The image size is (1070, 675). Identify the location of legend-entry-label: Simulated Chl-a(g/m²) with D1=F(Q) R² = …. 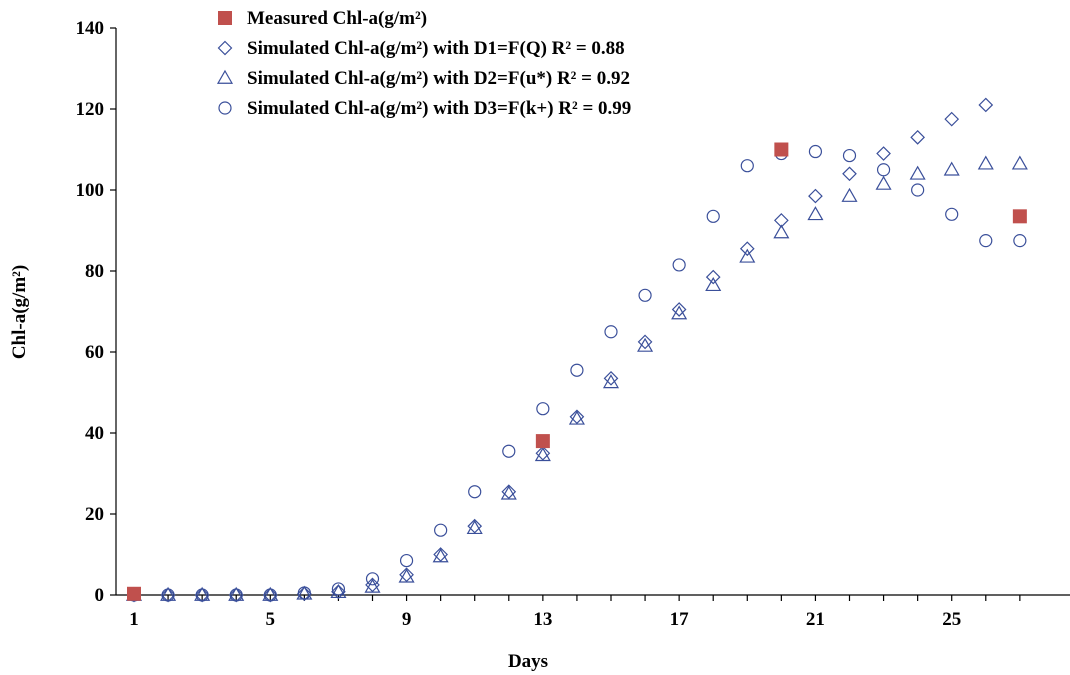
(436, 48).